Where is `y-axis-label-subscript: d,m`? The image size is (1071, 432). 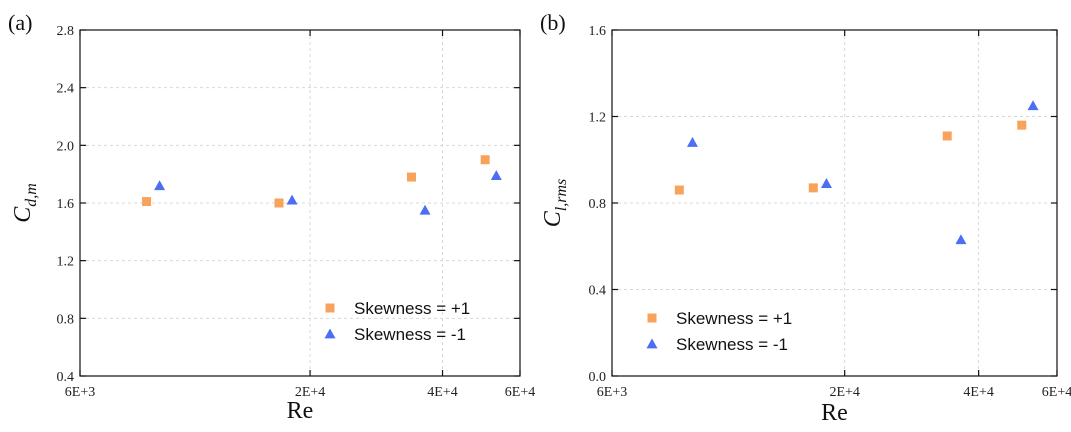
y-axis-label-subscript: d,m is located at coordinates (31, 195).